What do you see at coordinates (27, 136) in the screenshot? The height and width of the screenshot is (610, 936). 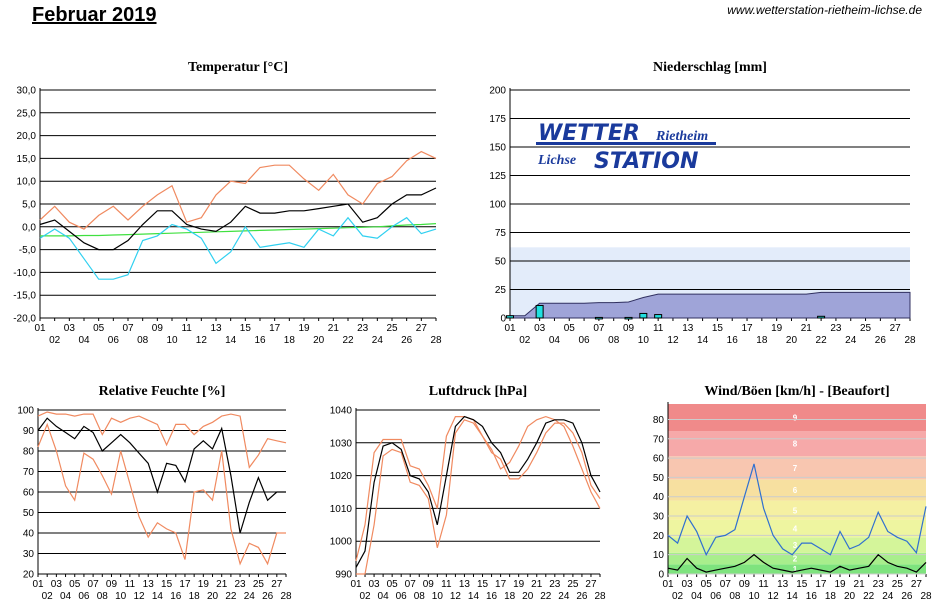 I see `temperature-ytick-label: 20,0` at bounding box center [27, 136].